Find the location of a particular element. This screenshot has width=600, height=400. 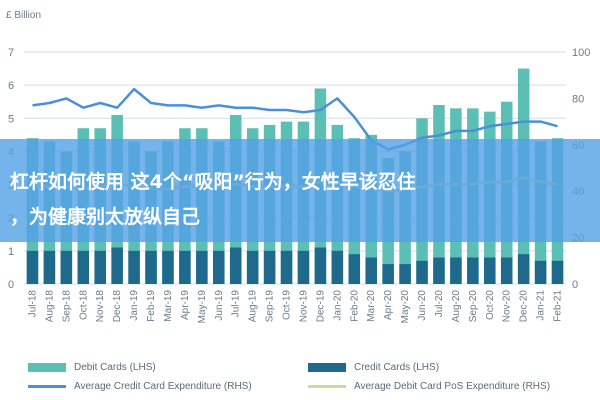

x-tick-label-1: Aug-18 is located at coordinates (49, 306).